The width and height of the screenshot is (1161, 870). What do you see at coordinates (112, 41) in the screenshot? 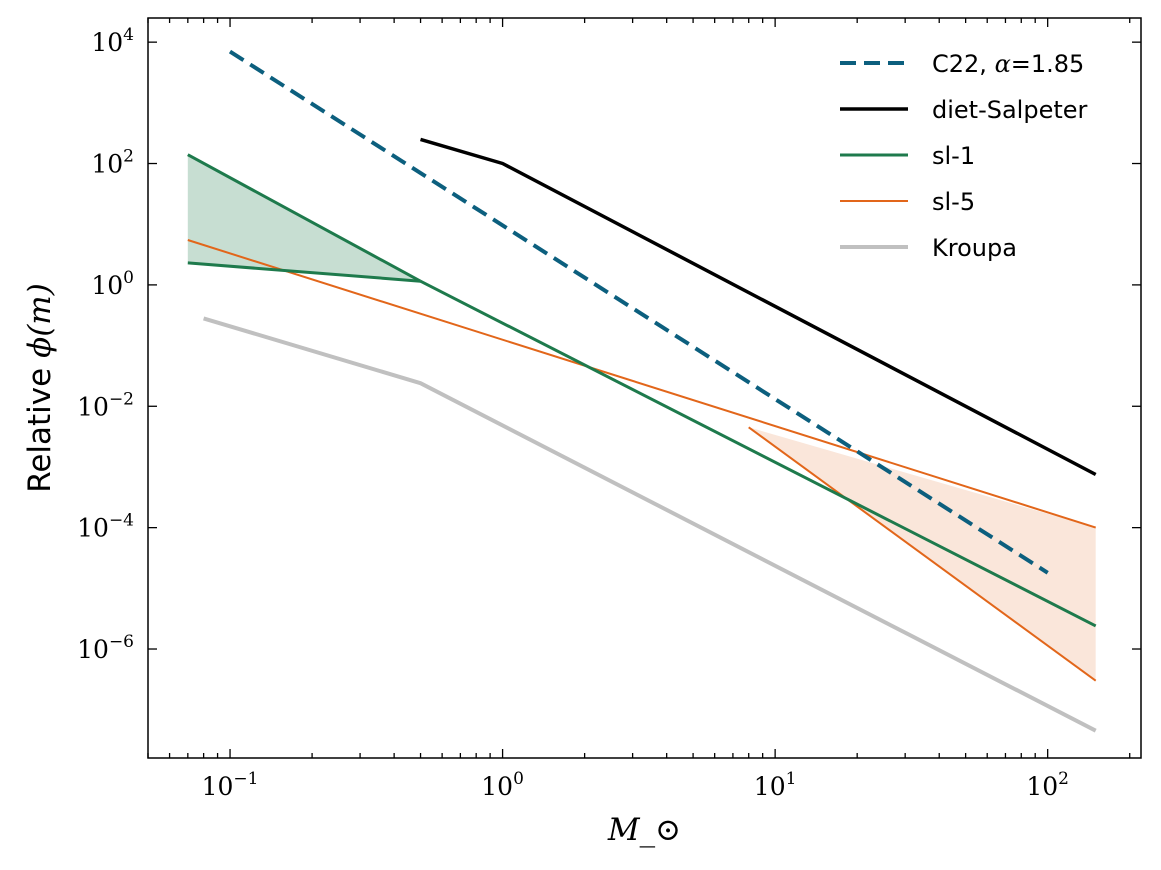
I see `y-tick-label: 10⁴` at bounding box center [112, 41].